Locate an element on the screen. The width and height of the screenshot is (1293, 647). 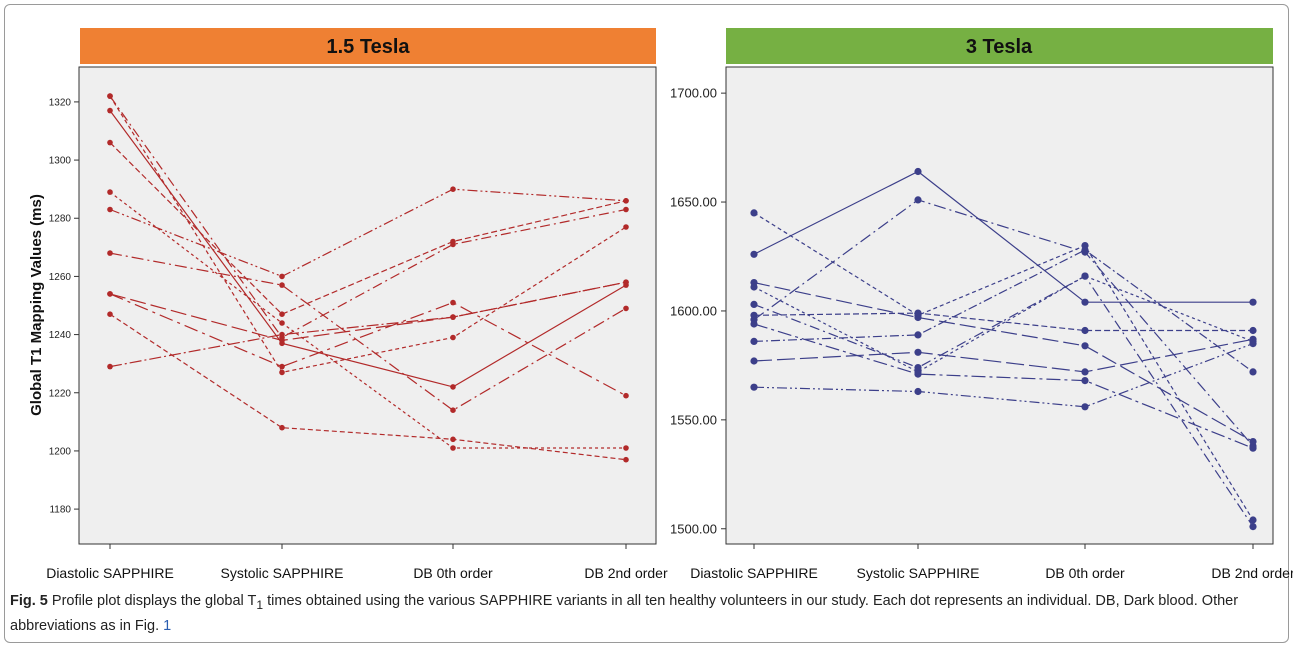
y-tick-label: 1280 is located at coordinates (60, 219).